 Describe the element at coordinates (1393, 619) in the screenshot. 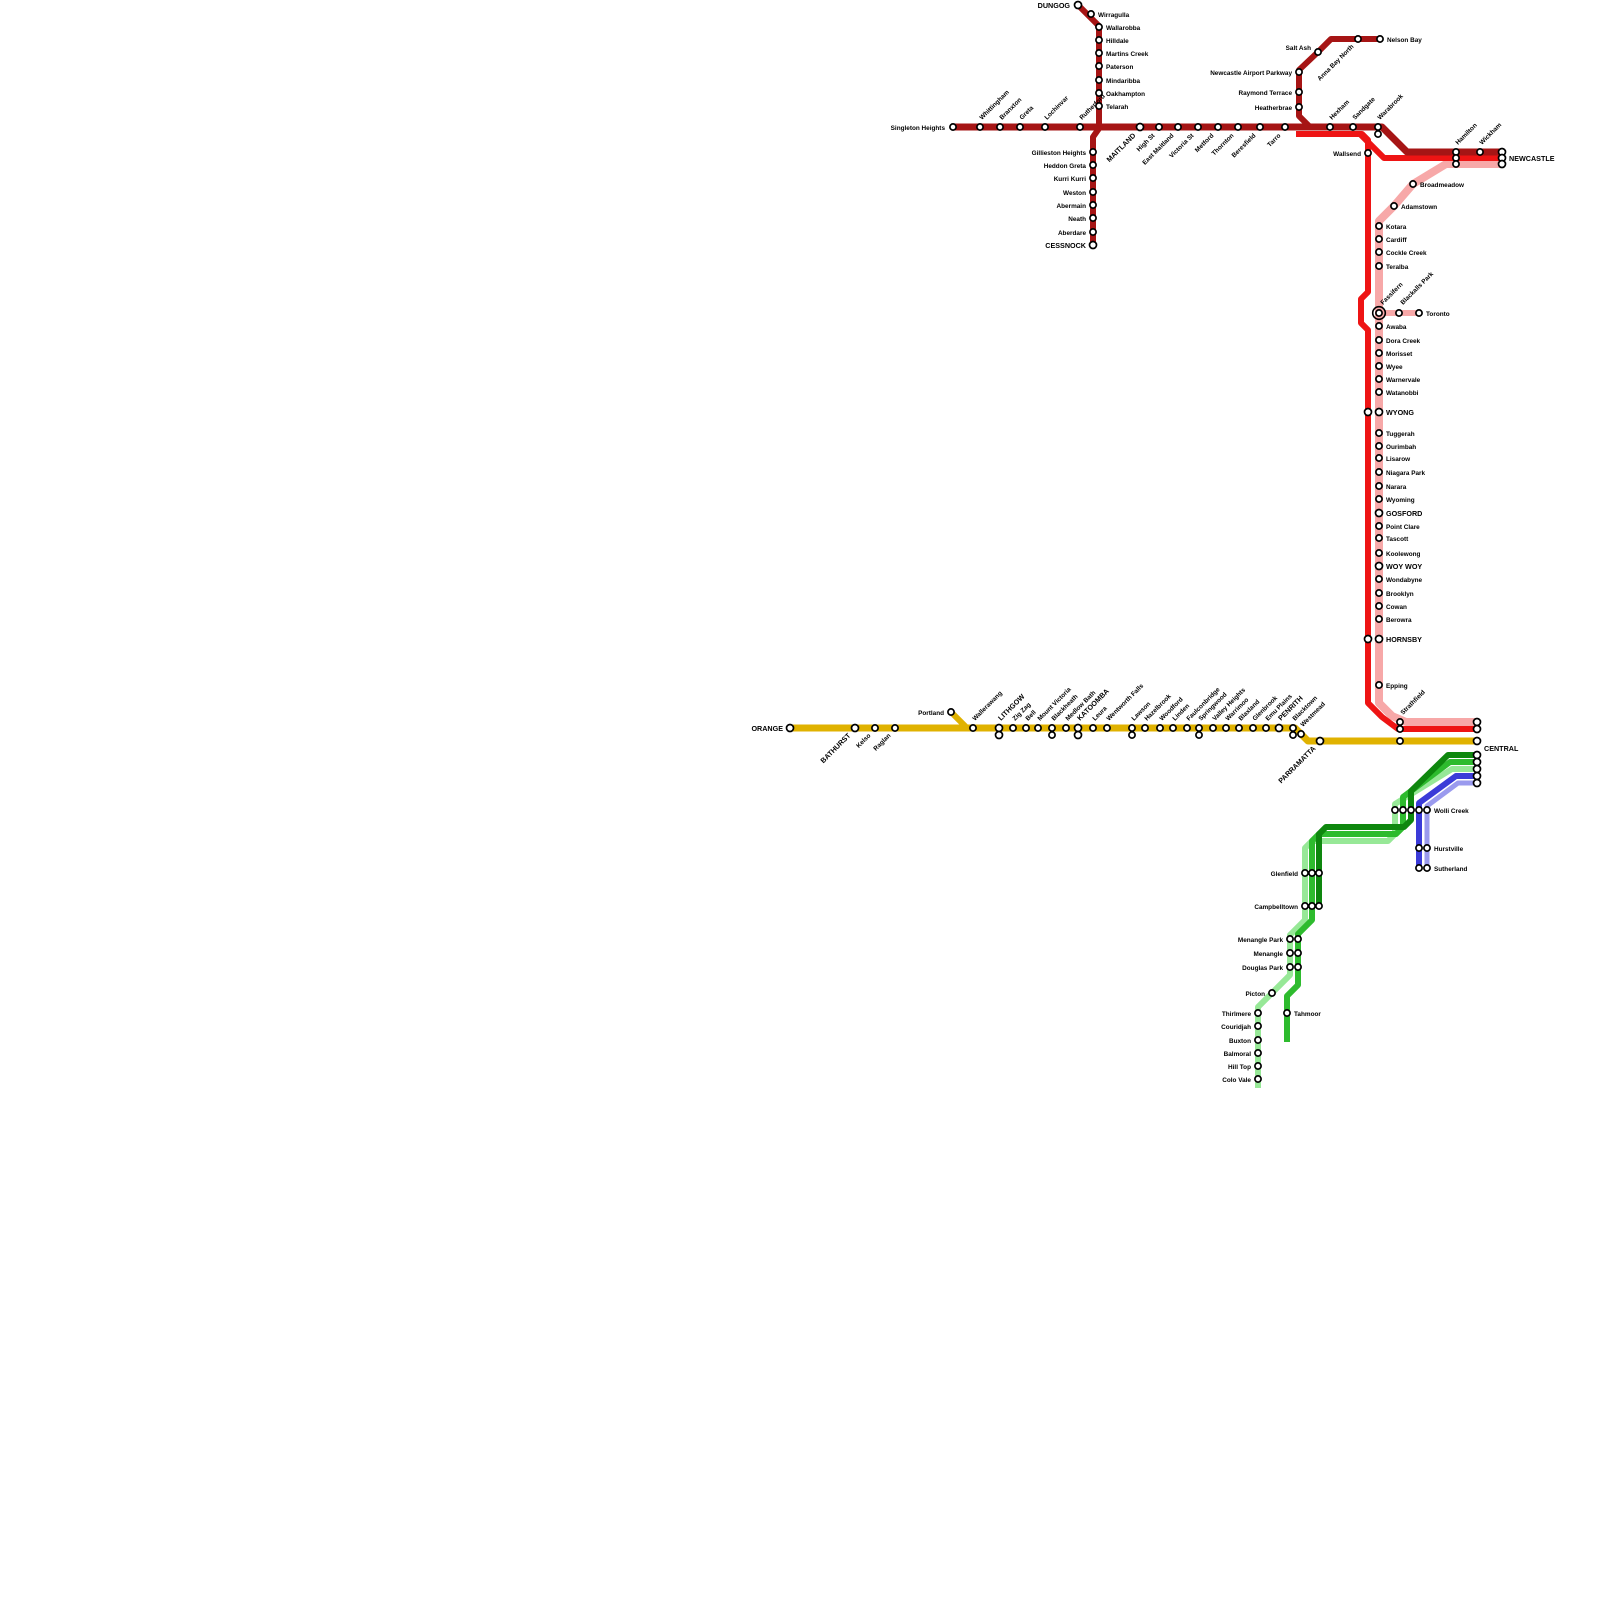

I see `station-berowra: Berowra` at that location.